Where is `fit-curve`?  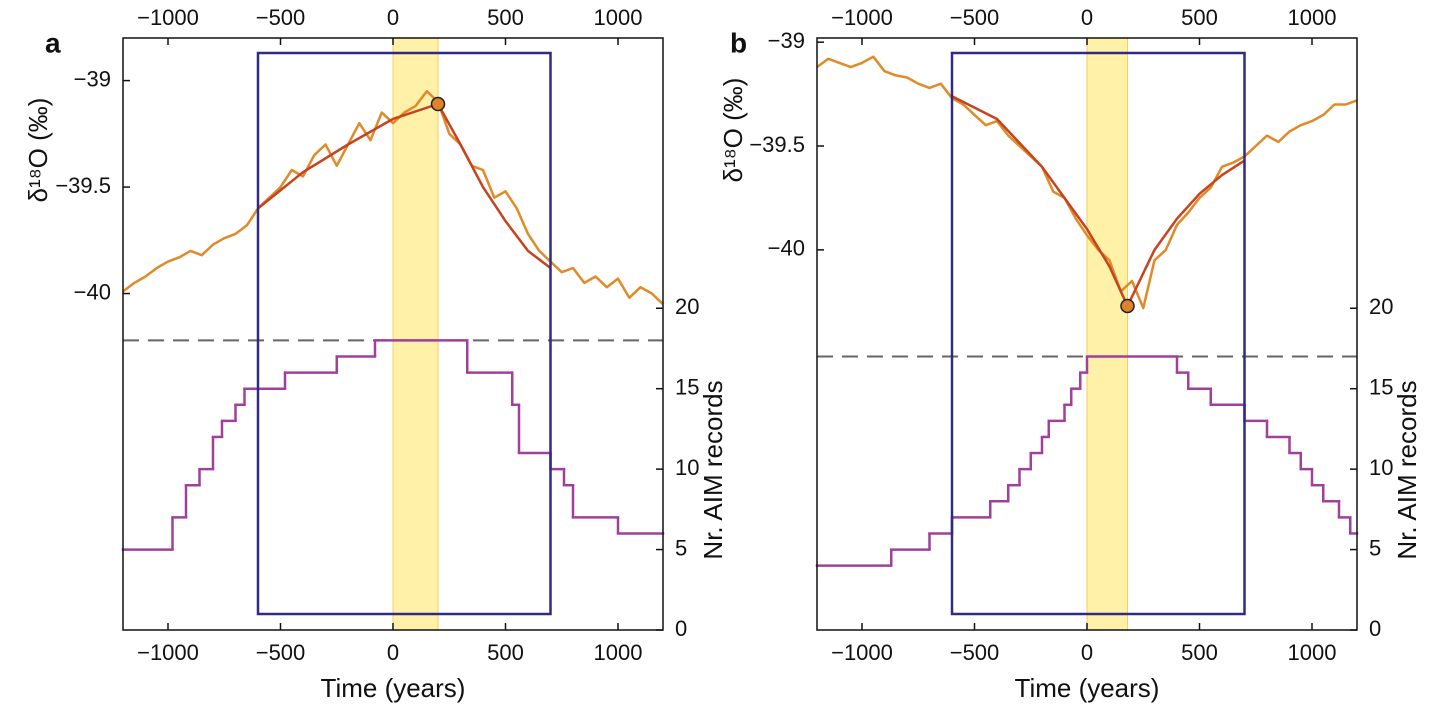
fit-curve is located at coordinates (404, 185).